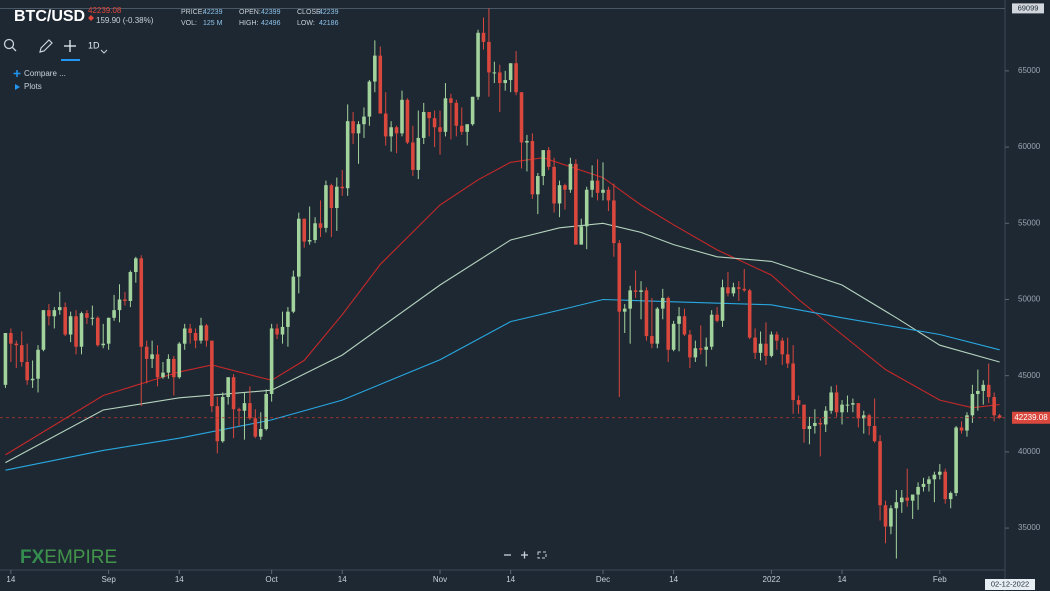 Image resolution: width=1050 pixels, height=591 pixels. Describe the element at coordinates (17, 87) in the screenshot. I see `plots-icon` at that location.